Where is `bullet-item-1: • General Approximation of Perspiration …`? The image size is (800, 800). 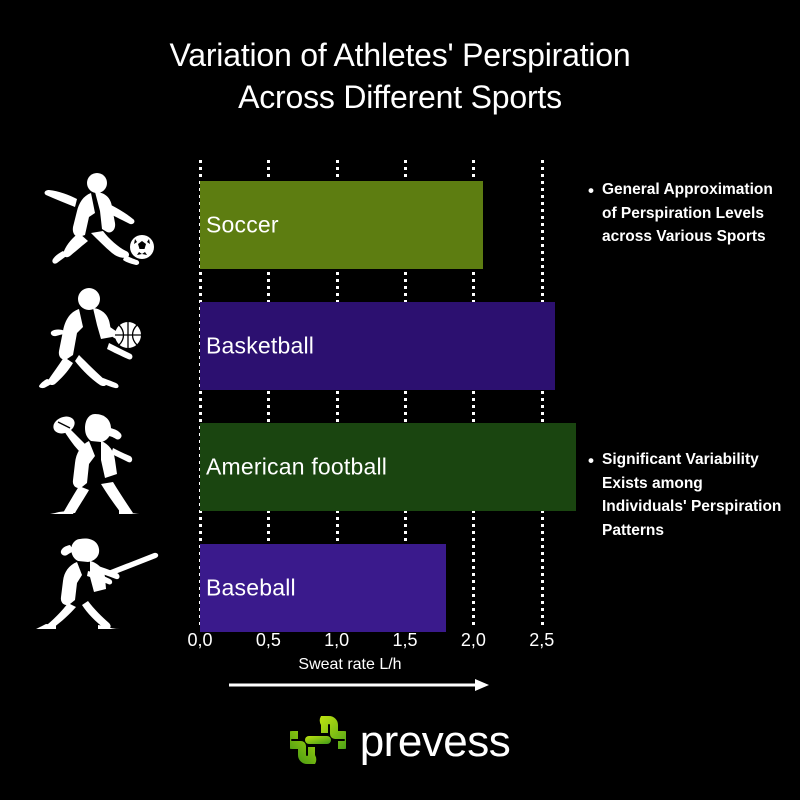 bullet-item-1: • General Approximation of Perspiration … is located at coordinates (688, 213).